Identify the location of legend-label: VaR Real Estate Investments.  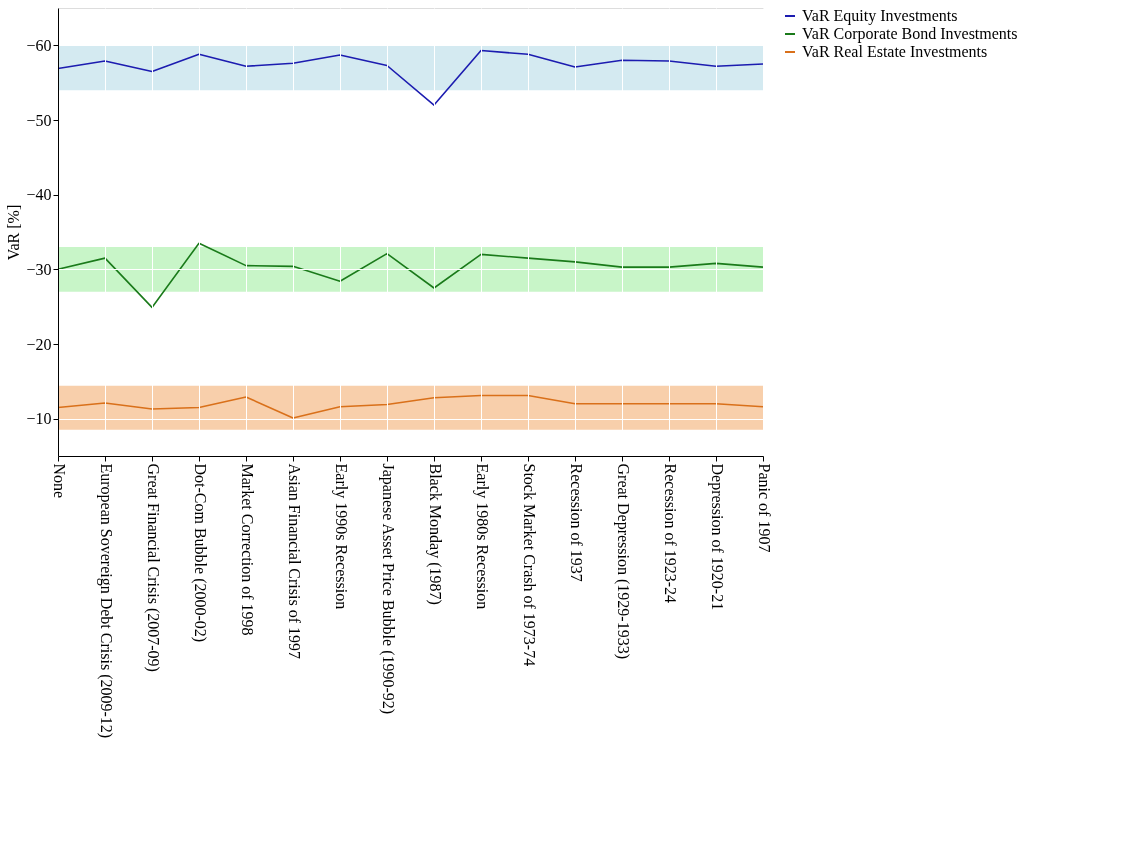
(895, 51).